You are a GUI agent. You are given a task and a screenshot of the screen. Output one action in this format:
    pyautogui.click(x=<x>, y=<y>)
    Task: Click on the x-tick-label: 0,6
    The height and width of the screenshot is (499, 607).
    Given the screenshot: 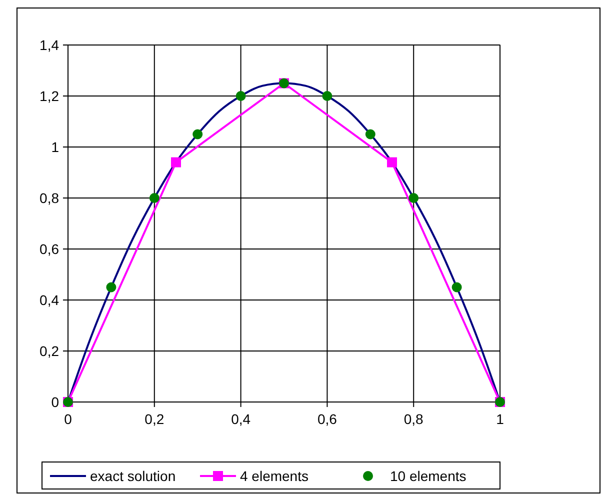 What is the action you would take?
    pyautogui.click(x=327, y=419)
    